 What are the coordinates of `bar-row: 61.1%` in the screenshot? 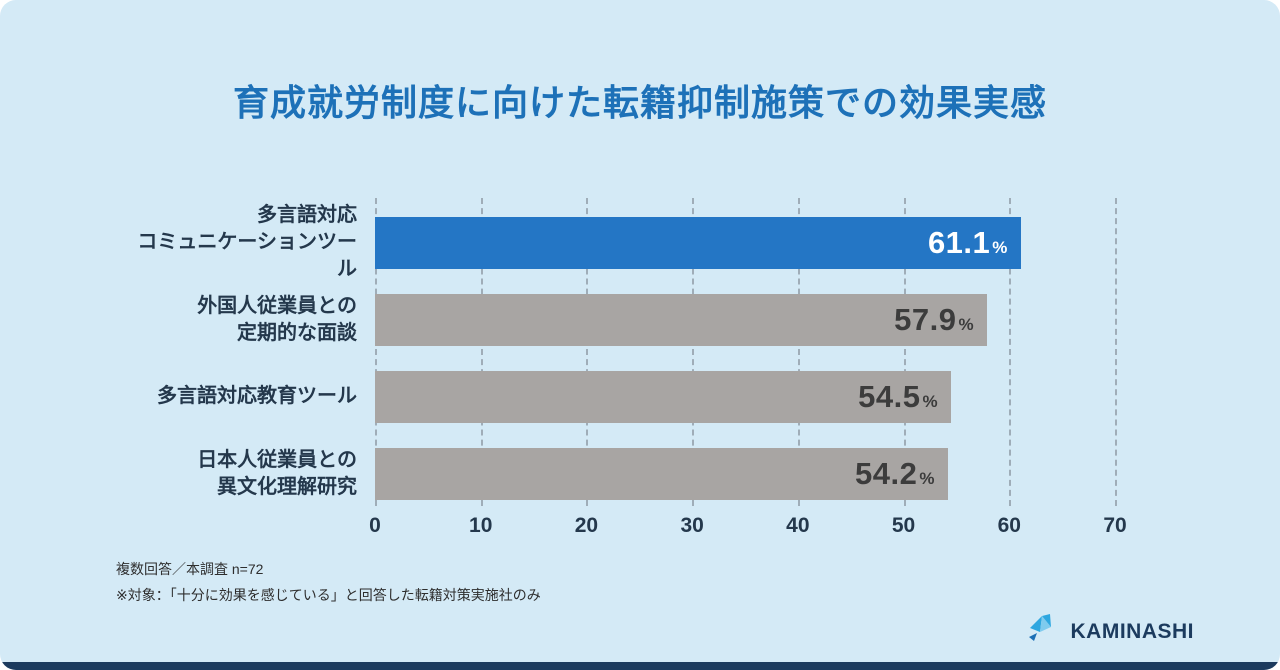 It's located at (745, 242).